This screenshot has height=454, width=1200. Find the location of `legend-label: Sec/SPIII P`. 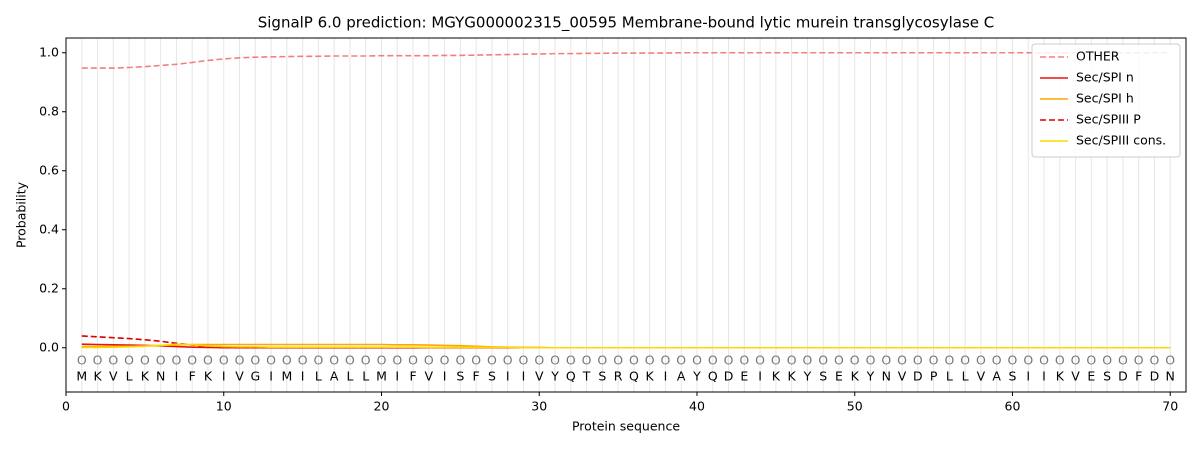

legend-label: Sec/SPIII P is located at coordinates (1108, 119).